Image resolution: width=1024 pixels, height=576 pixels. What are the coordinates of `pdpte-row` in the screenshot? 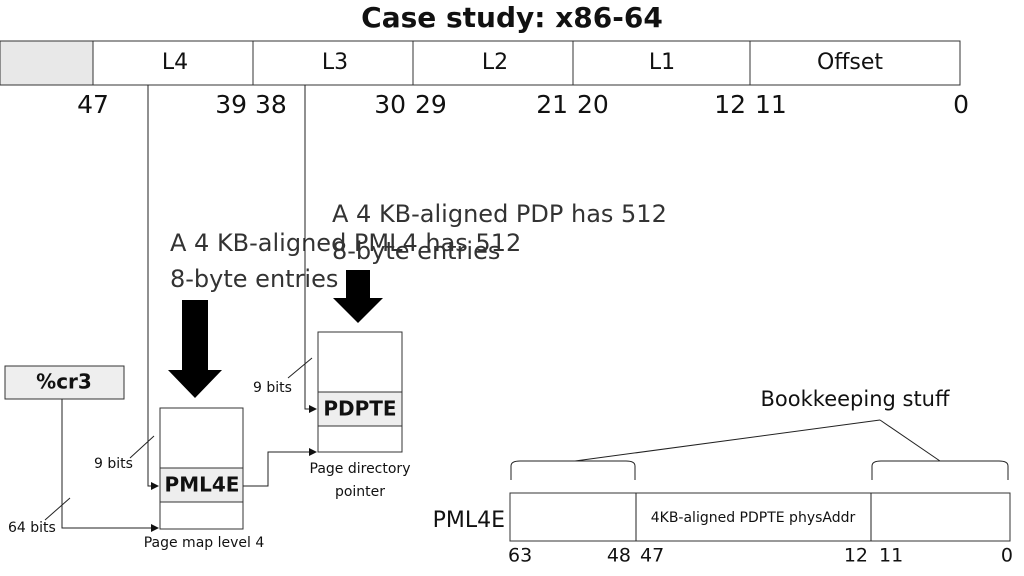 It's located at (360, 409).